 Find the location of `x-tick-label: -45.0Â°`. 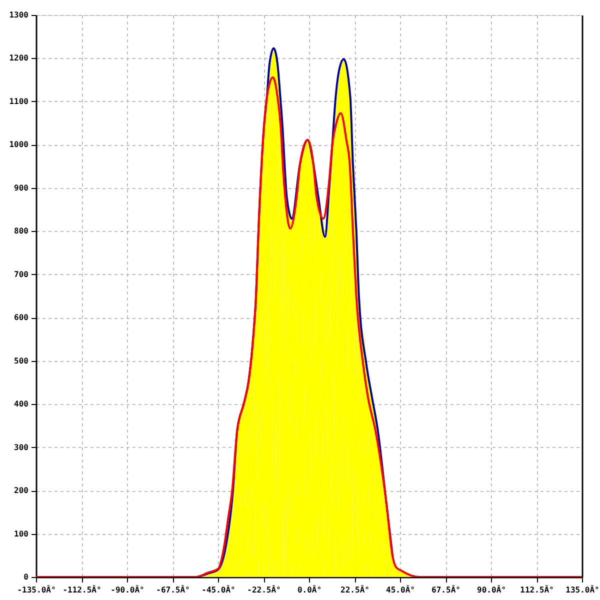

x-tick-label: -45.0Â° is located at coordinates (219, 589).